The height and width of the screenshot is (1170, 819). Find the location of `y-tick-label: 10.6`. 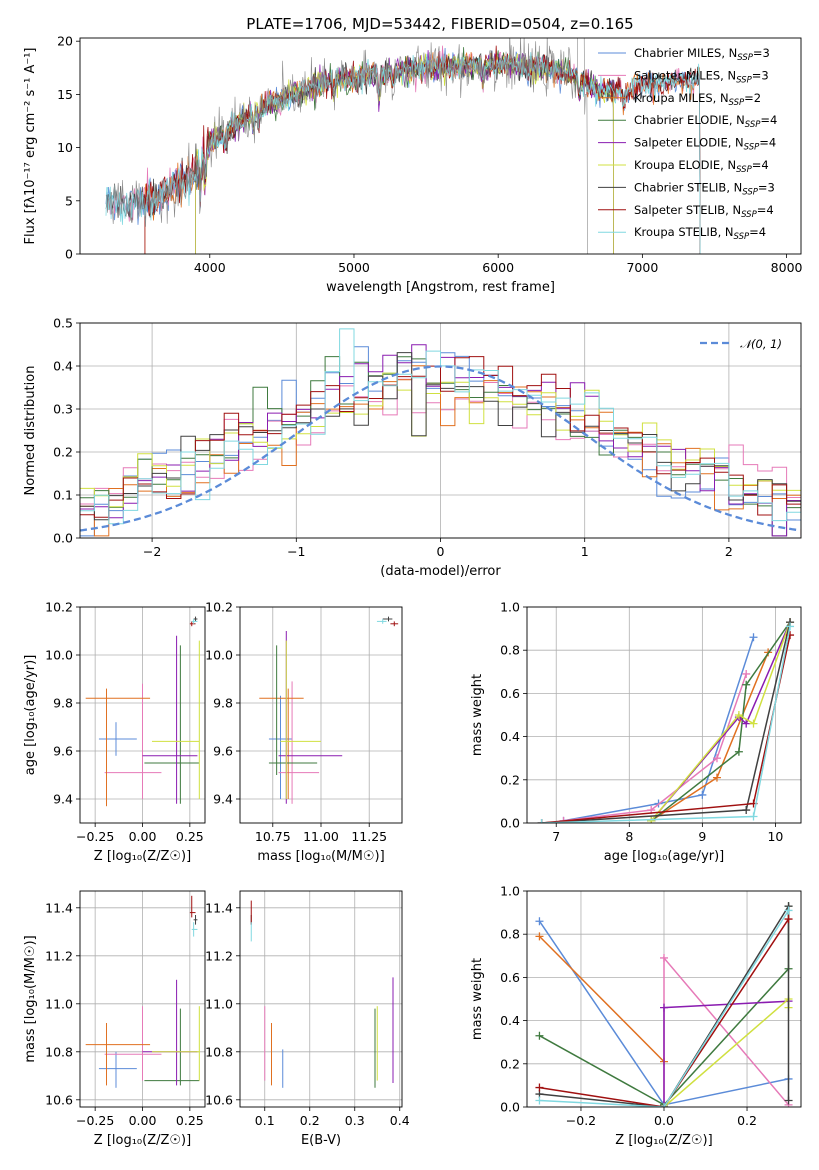

y-tick-label: 10.6 is located at coordinates (219, 1099).